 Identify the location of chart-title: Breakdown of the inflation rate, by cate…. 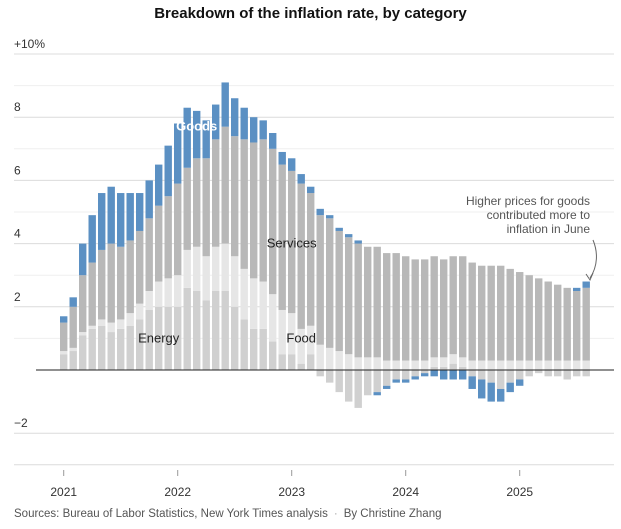
(310, 13).